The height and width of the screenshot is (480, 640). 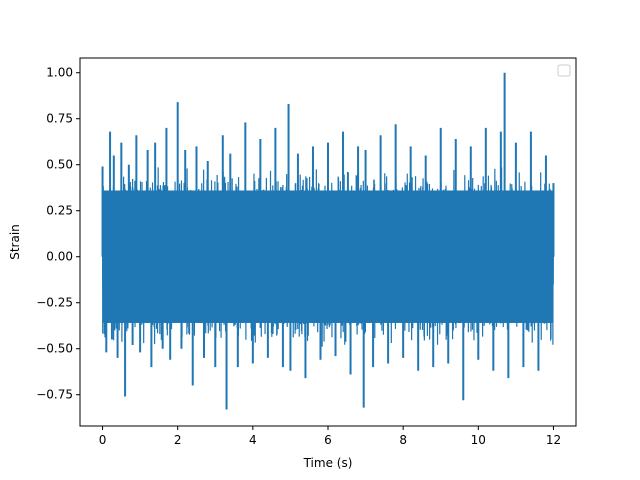 I want to click on y-tick-label: 0.00, so click(x=59, y=257).